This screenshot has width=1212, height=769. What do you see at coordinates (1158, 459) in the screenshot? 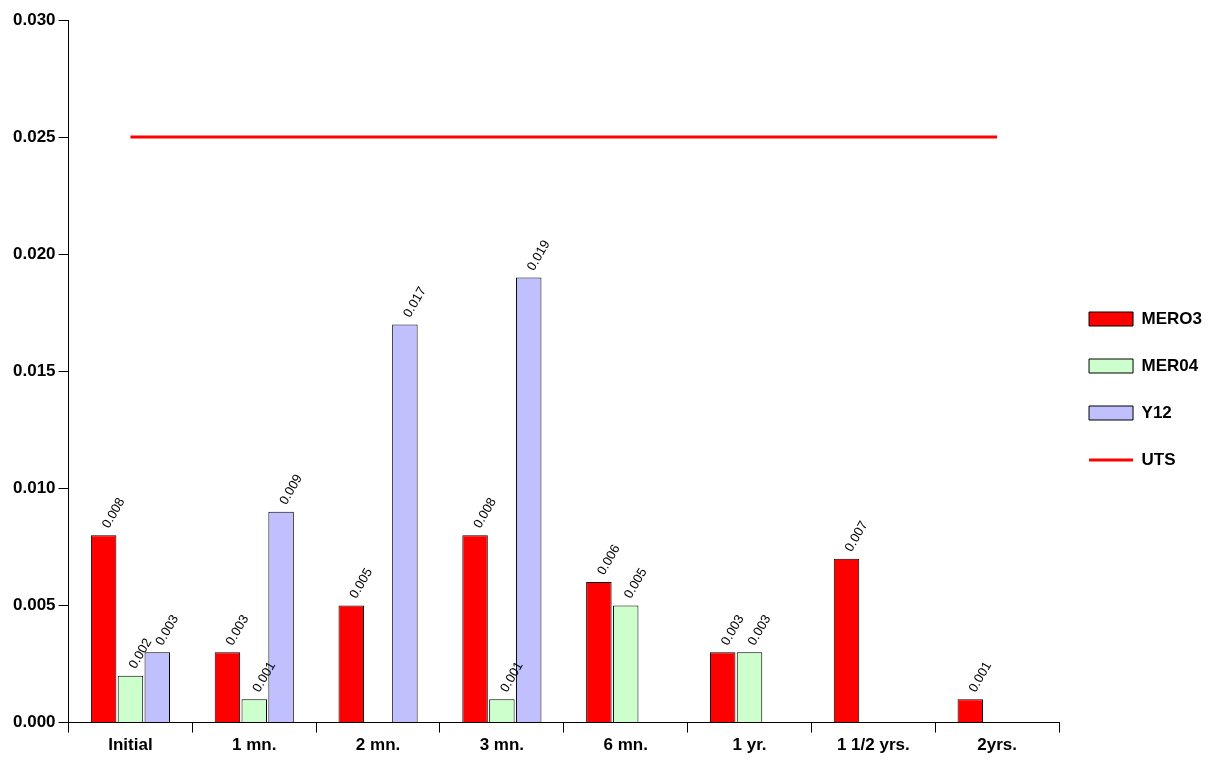
I see `legend-label: UTS` at bounding box center [1158, 459].